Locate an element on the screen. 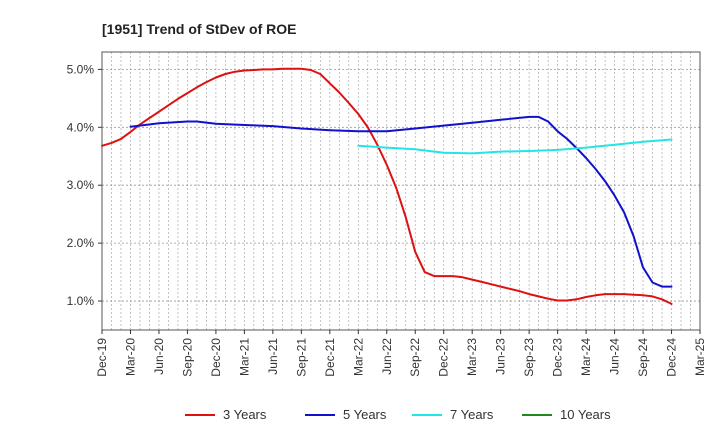 This screenshot has height=445, width=720. y-tick-label: 4.0% is located at coordinates (81, 127).